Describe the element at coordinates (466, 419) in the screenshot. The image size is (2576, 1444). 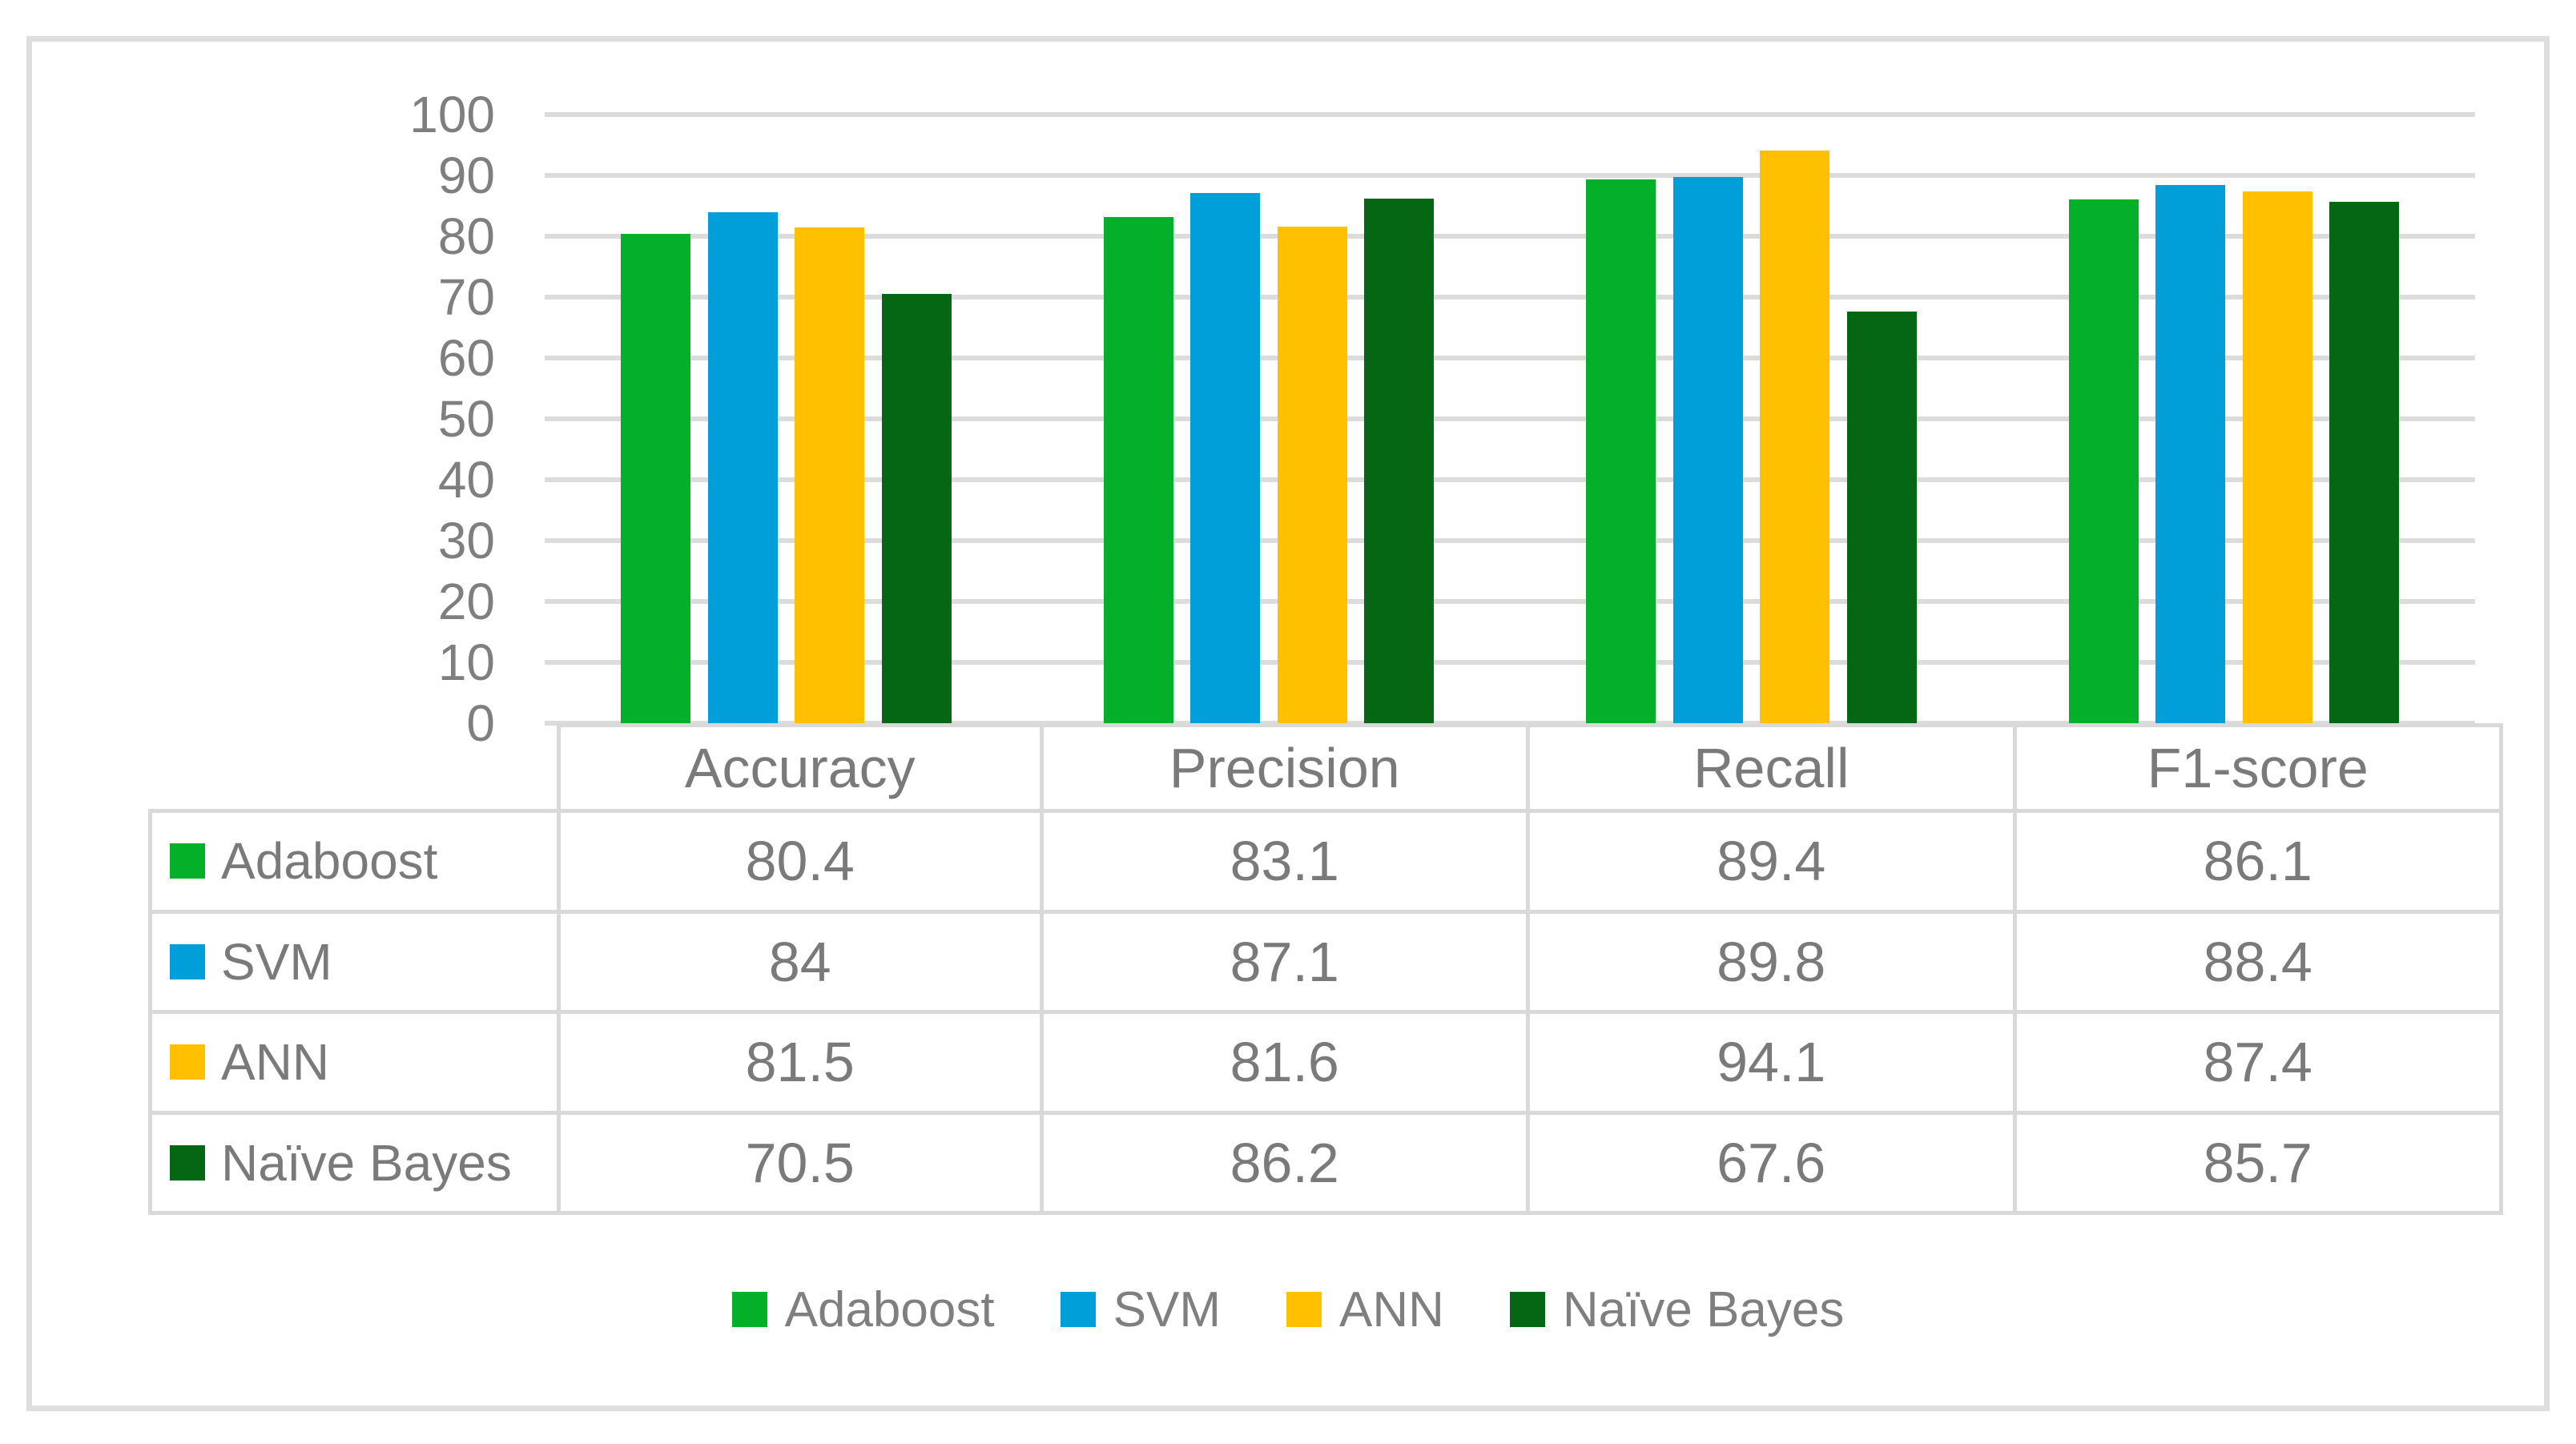
I see `y-axis-tick-label: 50` at that location.